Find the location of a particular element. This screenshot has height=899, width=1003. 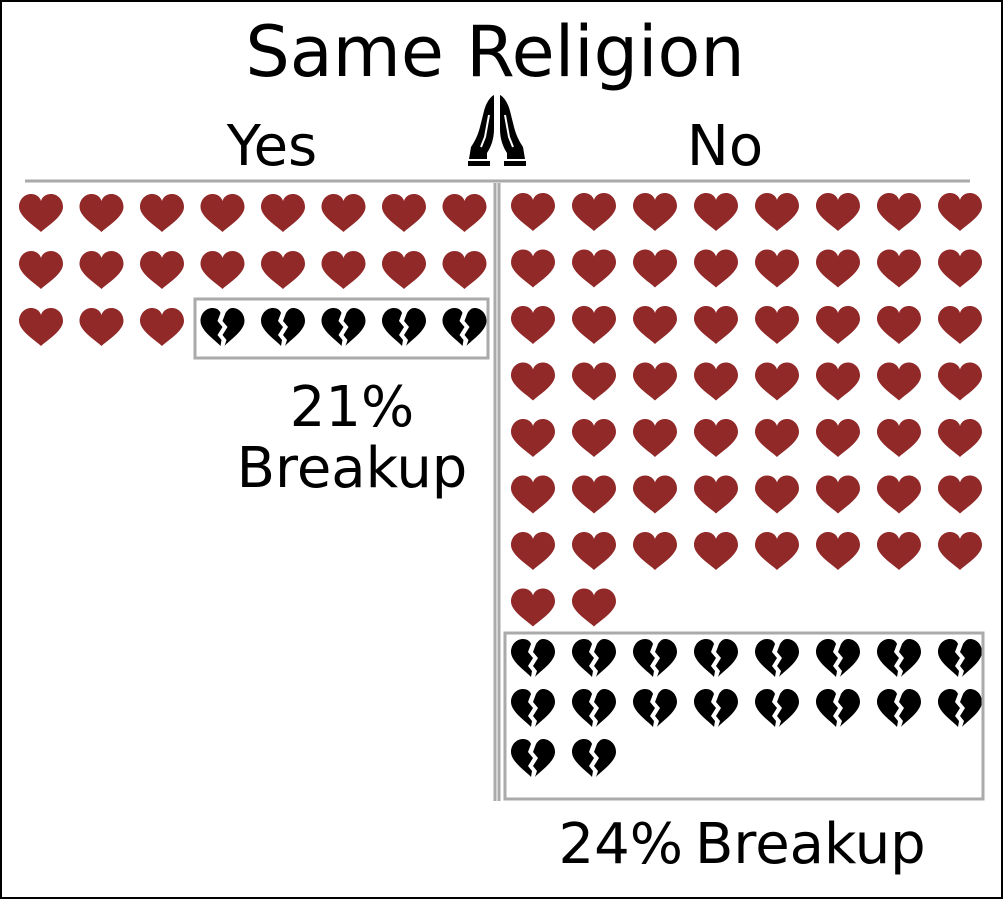

chart-title: Same Religion is located at coordinates (494, 52).